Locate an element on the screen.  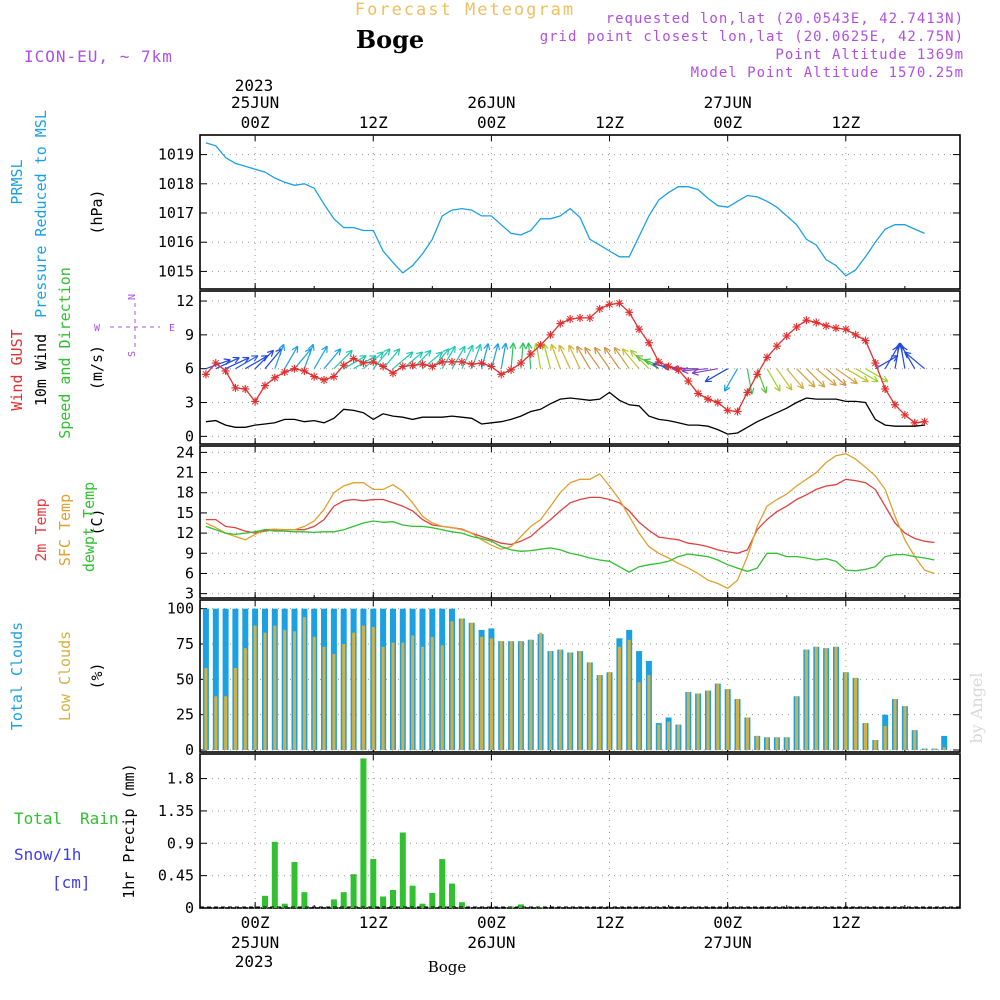
requested-lonlat: requested lon,lat (20.0543E, 42.7413N) is located at coordinates (785, 19).